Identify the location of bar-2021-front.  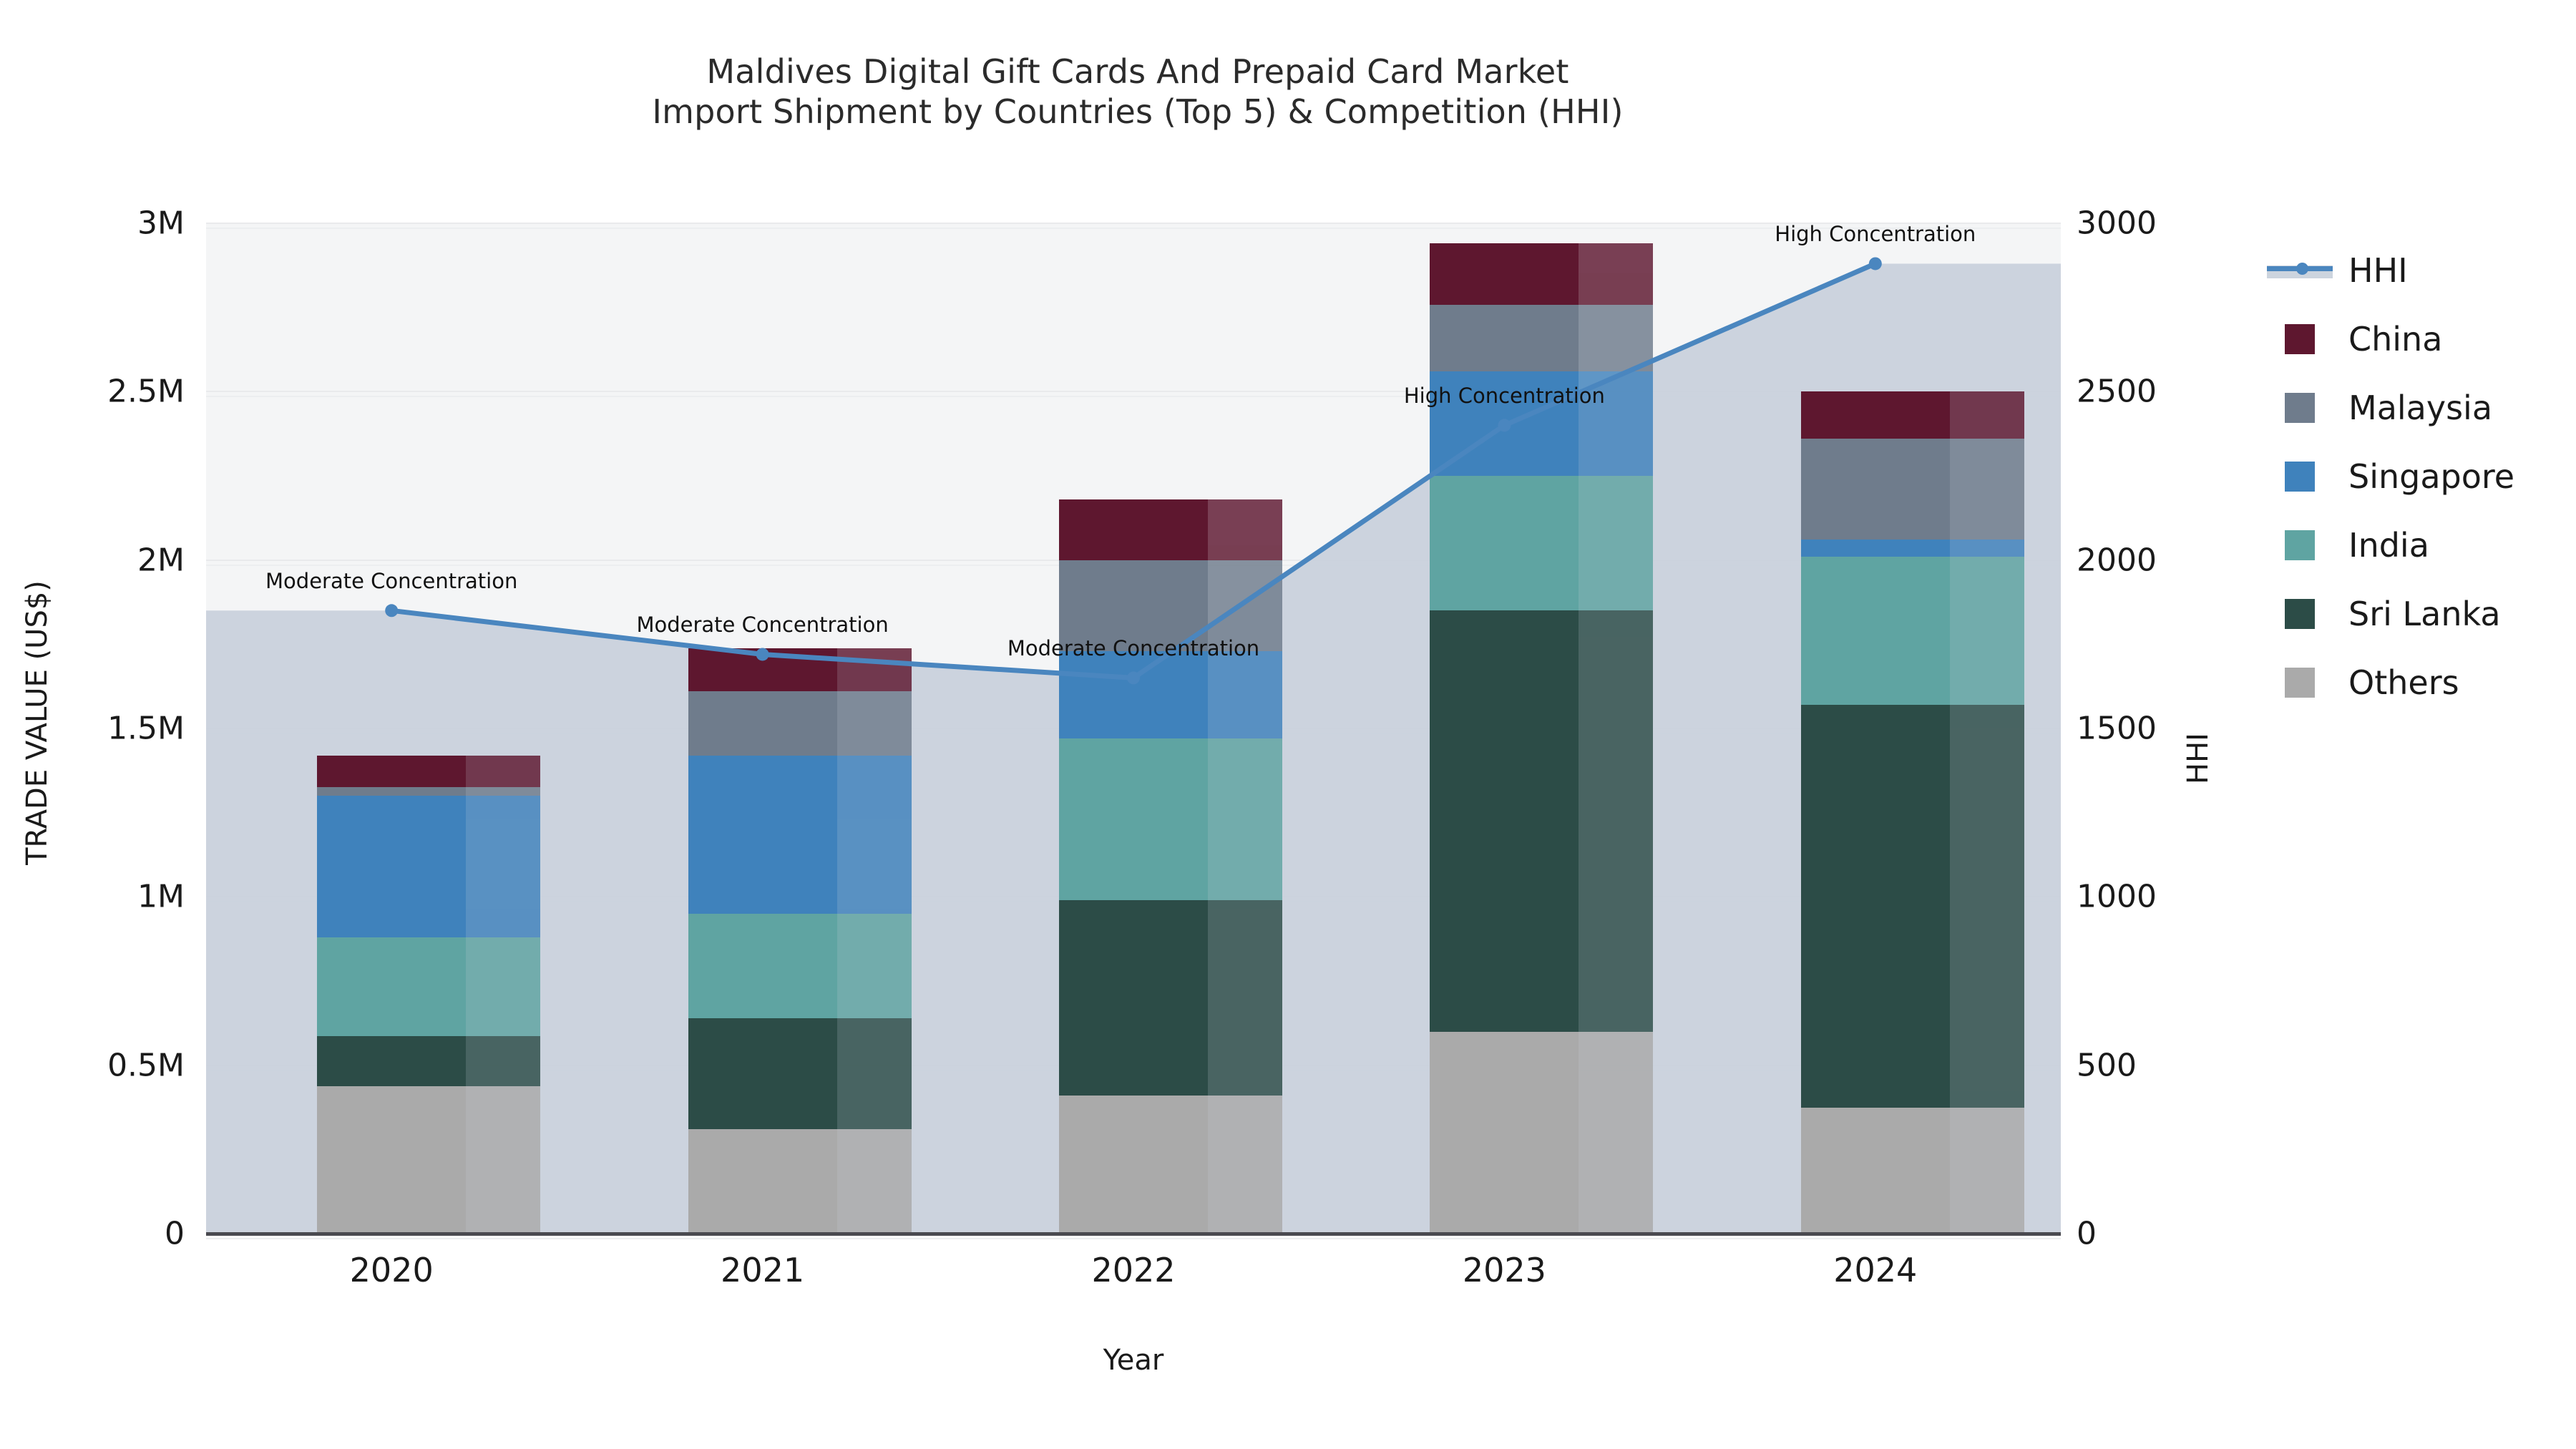
(762, 728).